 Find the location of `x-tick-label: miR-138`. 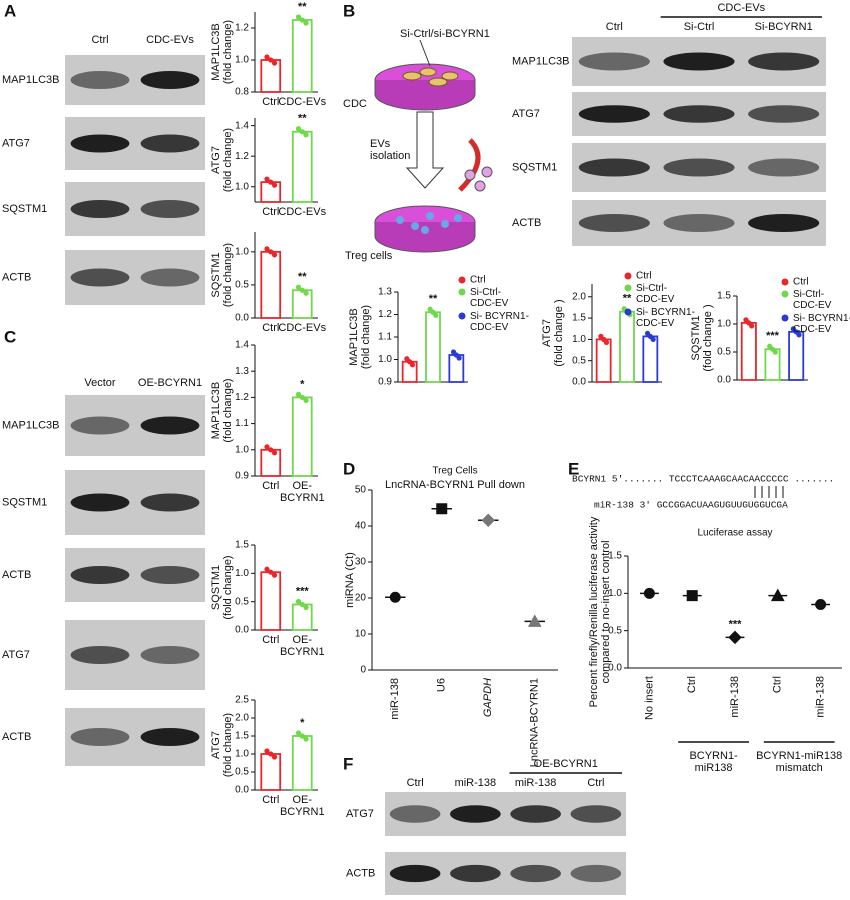

x-tick-label: miR-138 is located at coordinates (821, 697).